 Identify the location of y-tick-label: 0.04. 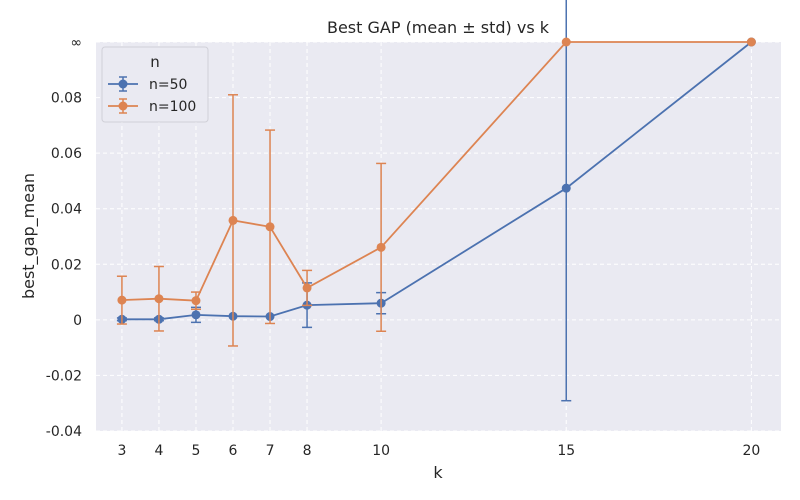
(66, 210).